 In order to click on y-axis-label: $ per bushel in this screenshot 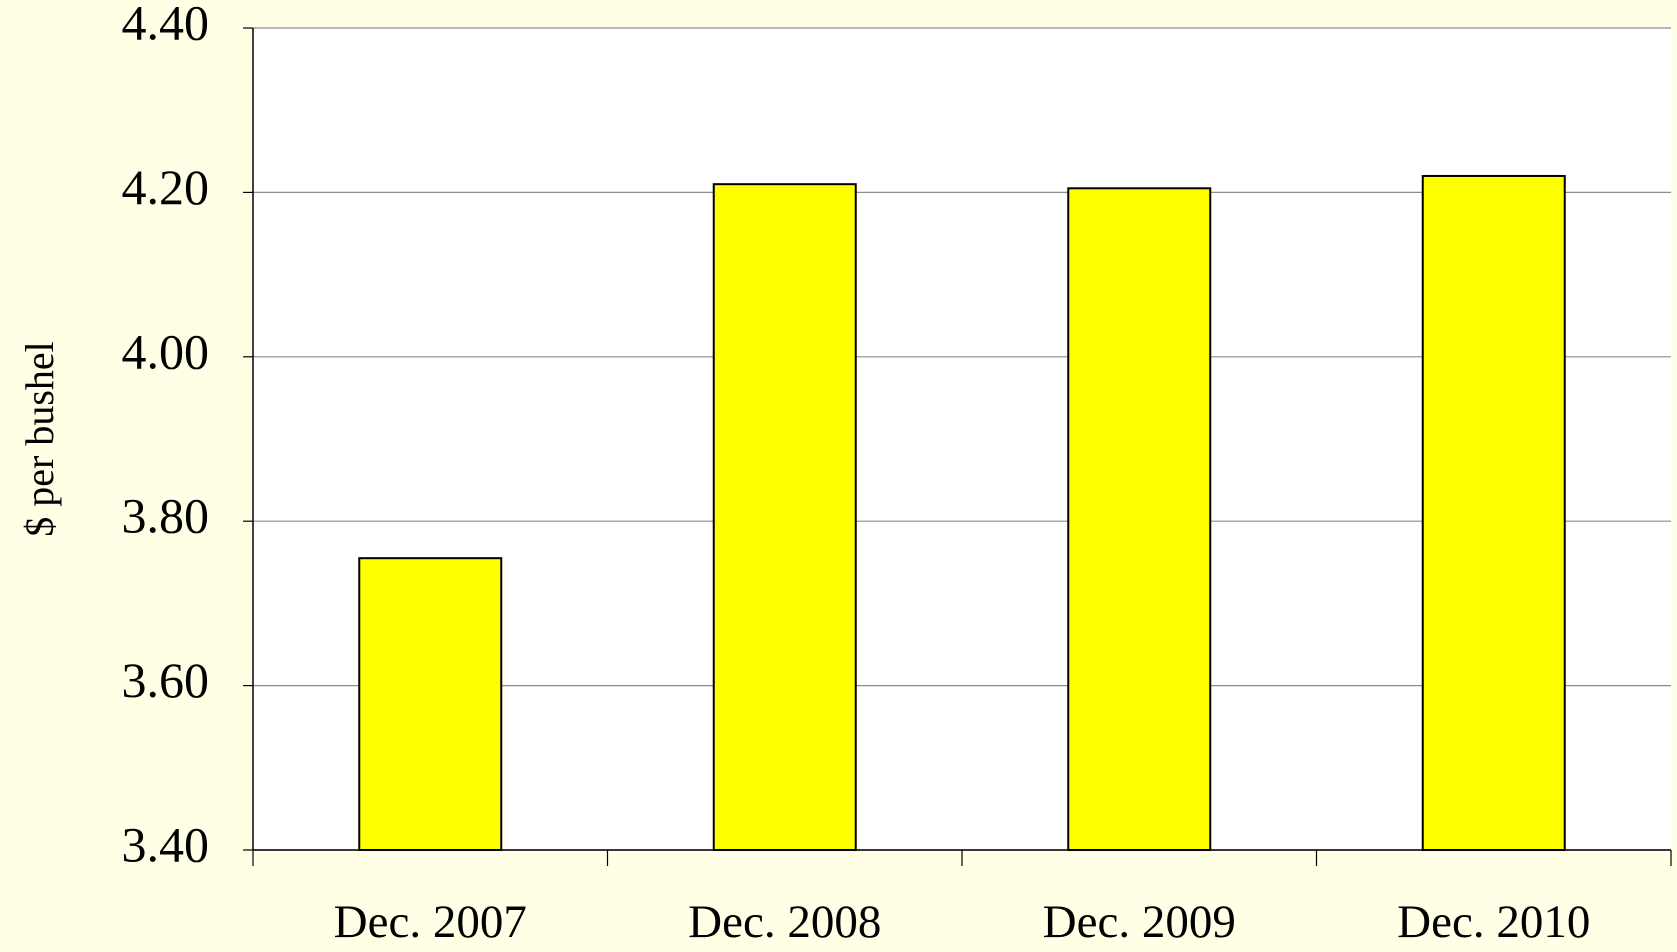, I will do `click(39, 439)`.